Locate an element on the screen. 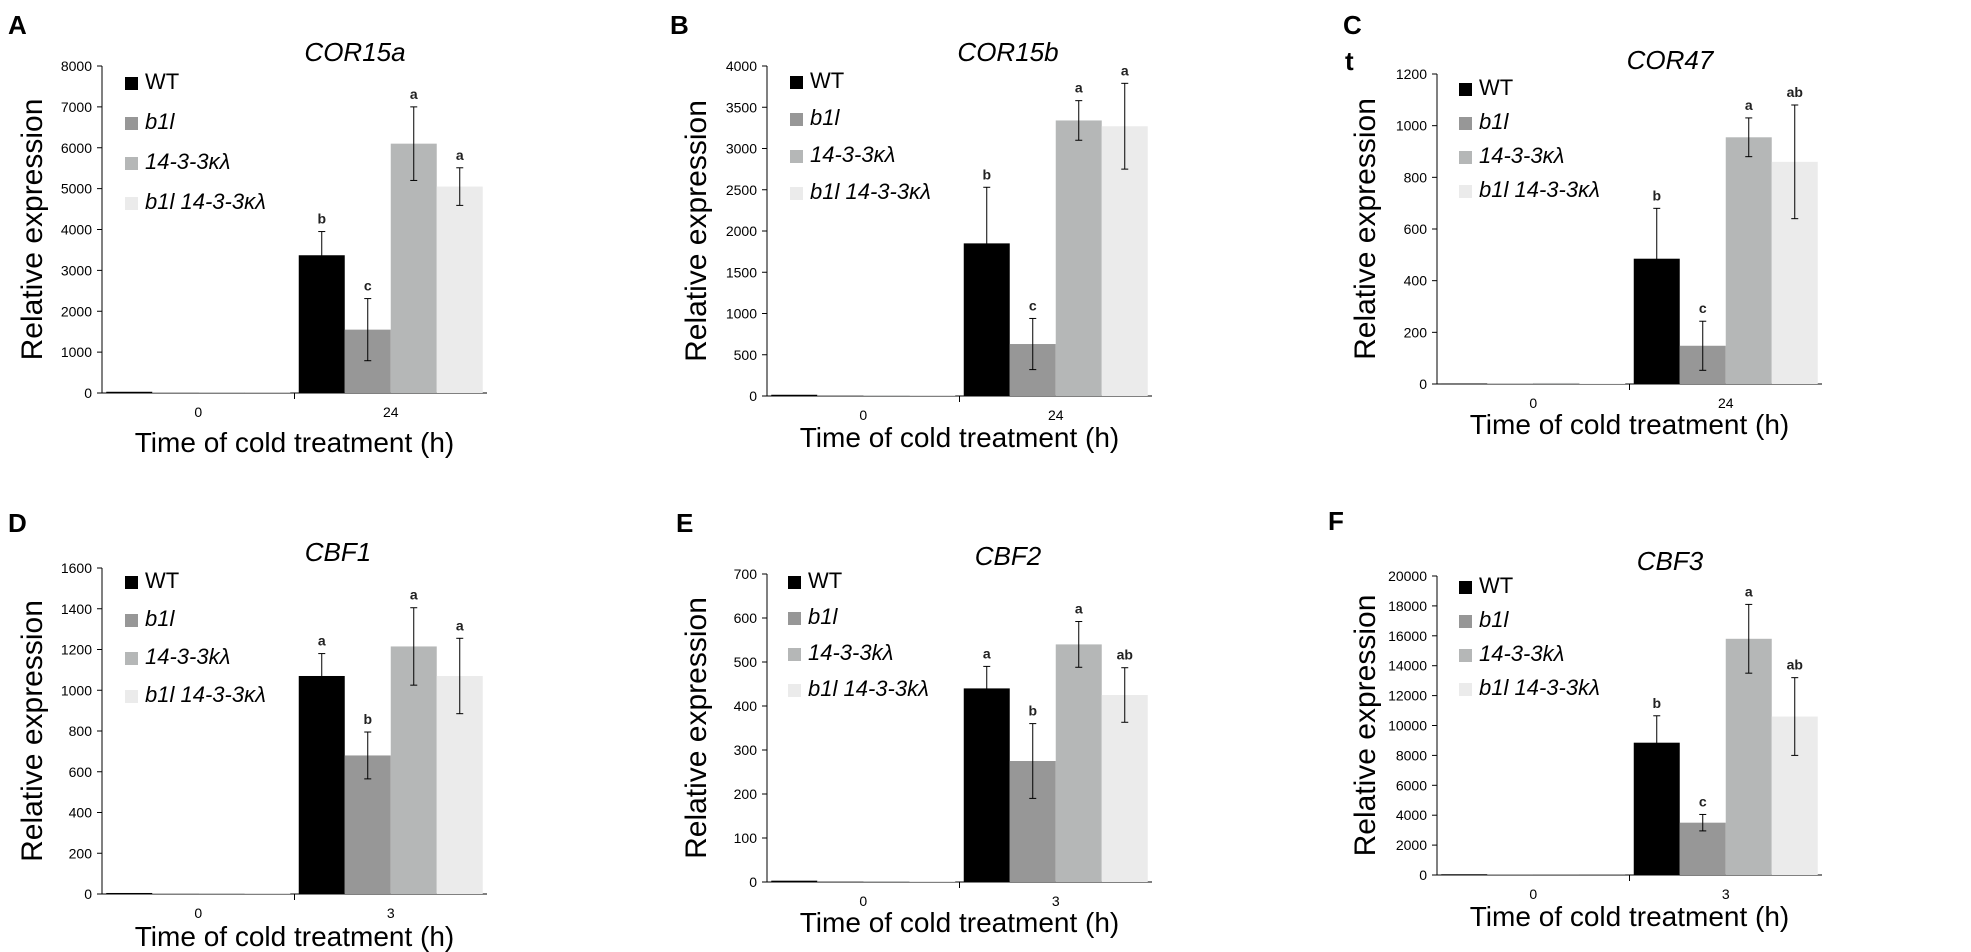  chart-title: CBF3 is located at coordinates (1670, 561).